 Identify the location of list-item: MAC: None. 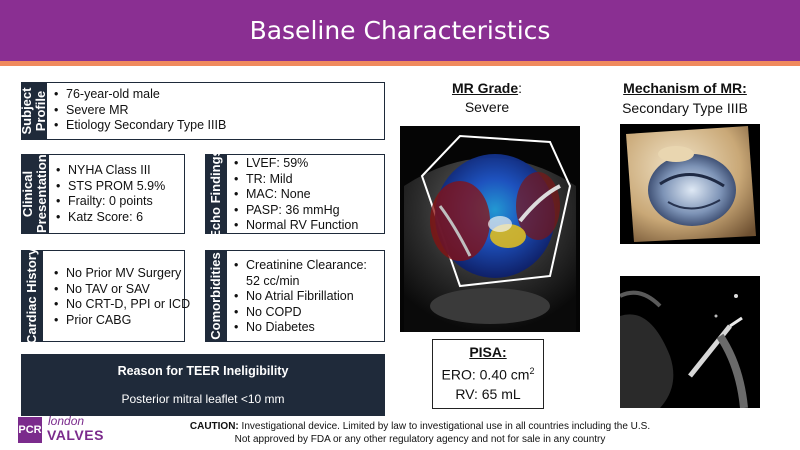
(296, 195).